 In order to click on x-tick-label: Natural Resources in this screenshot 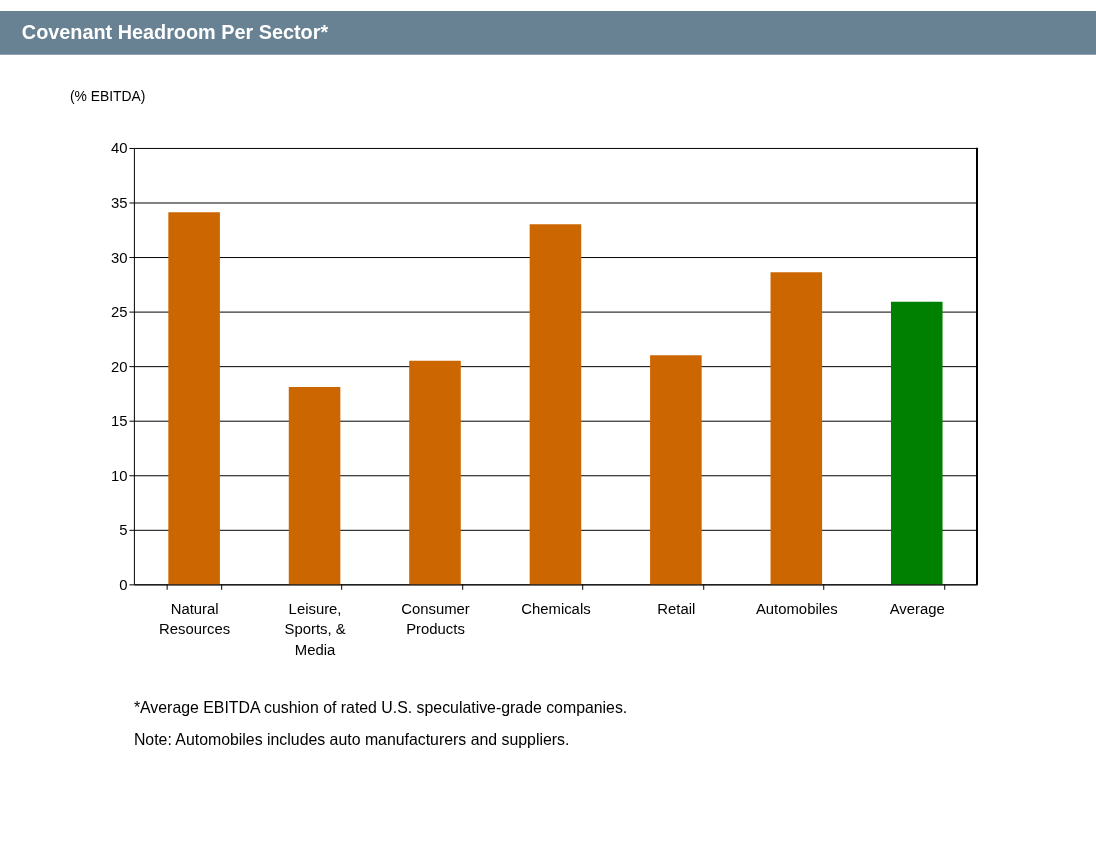, I will do `click(195, 619)`.